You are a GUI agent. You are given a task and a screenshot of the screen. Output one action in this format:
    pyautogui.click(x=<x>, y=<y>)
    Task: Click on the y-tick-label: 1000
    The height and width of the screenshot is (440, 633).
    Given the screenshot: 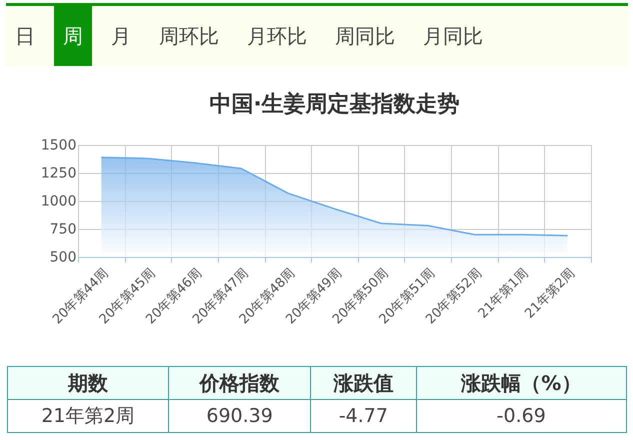 What is the action you would take?
    pyautogui.click(x=58, y=202)
    